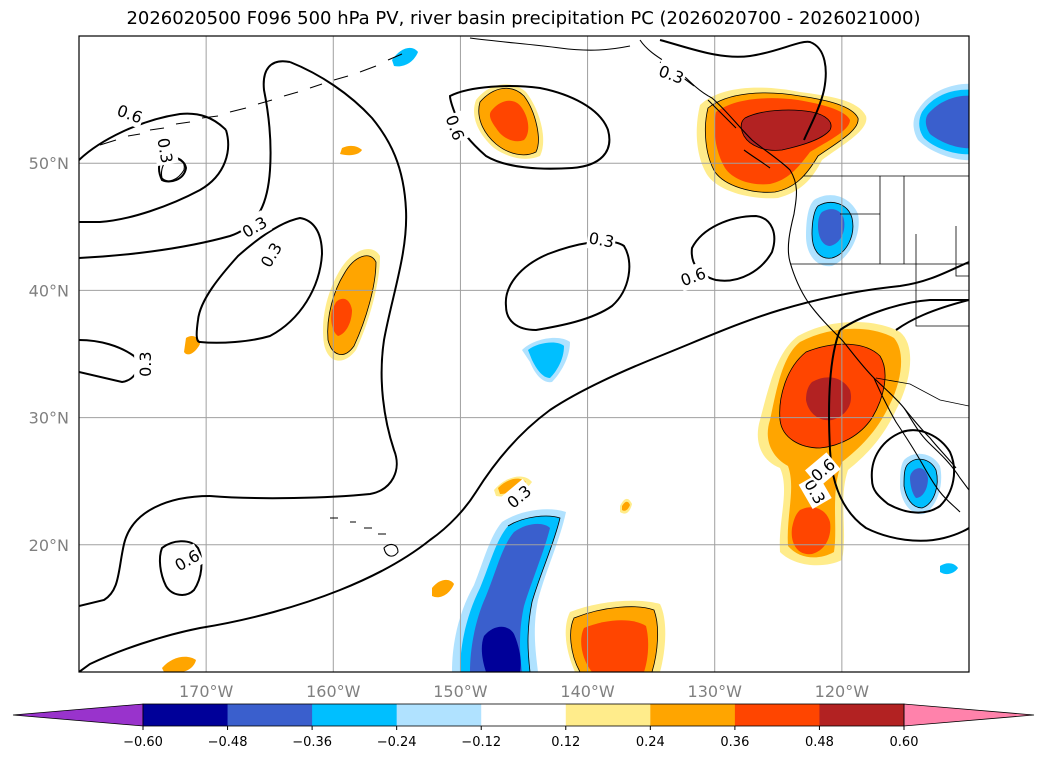 The height and width of the screenshot is (765, 1047). Describe the element at coordinates (615, 646) in the screenshot. I see `anomaly-se-red` at that location.